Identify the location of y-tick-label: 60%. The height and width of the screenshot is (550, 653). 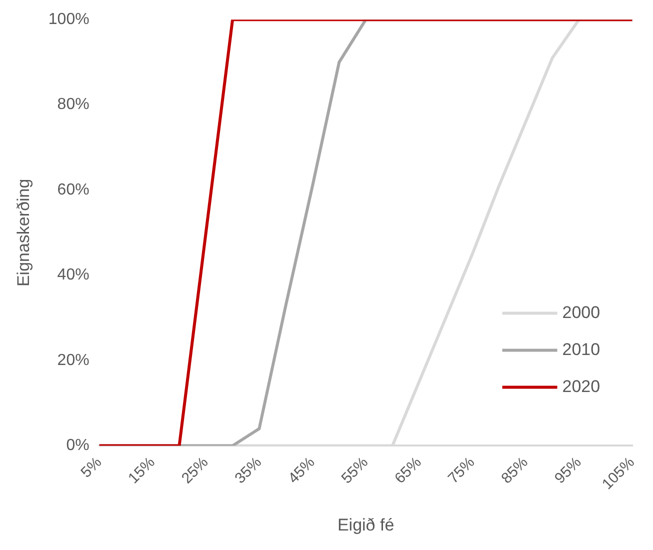
(73, 189).